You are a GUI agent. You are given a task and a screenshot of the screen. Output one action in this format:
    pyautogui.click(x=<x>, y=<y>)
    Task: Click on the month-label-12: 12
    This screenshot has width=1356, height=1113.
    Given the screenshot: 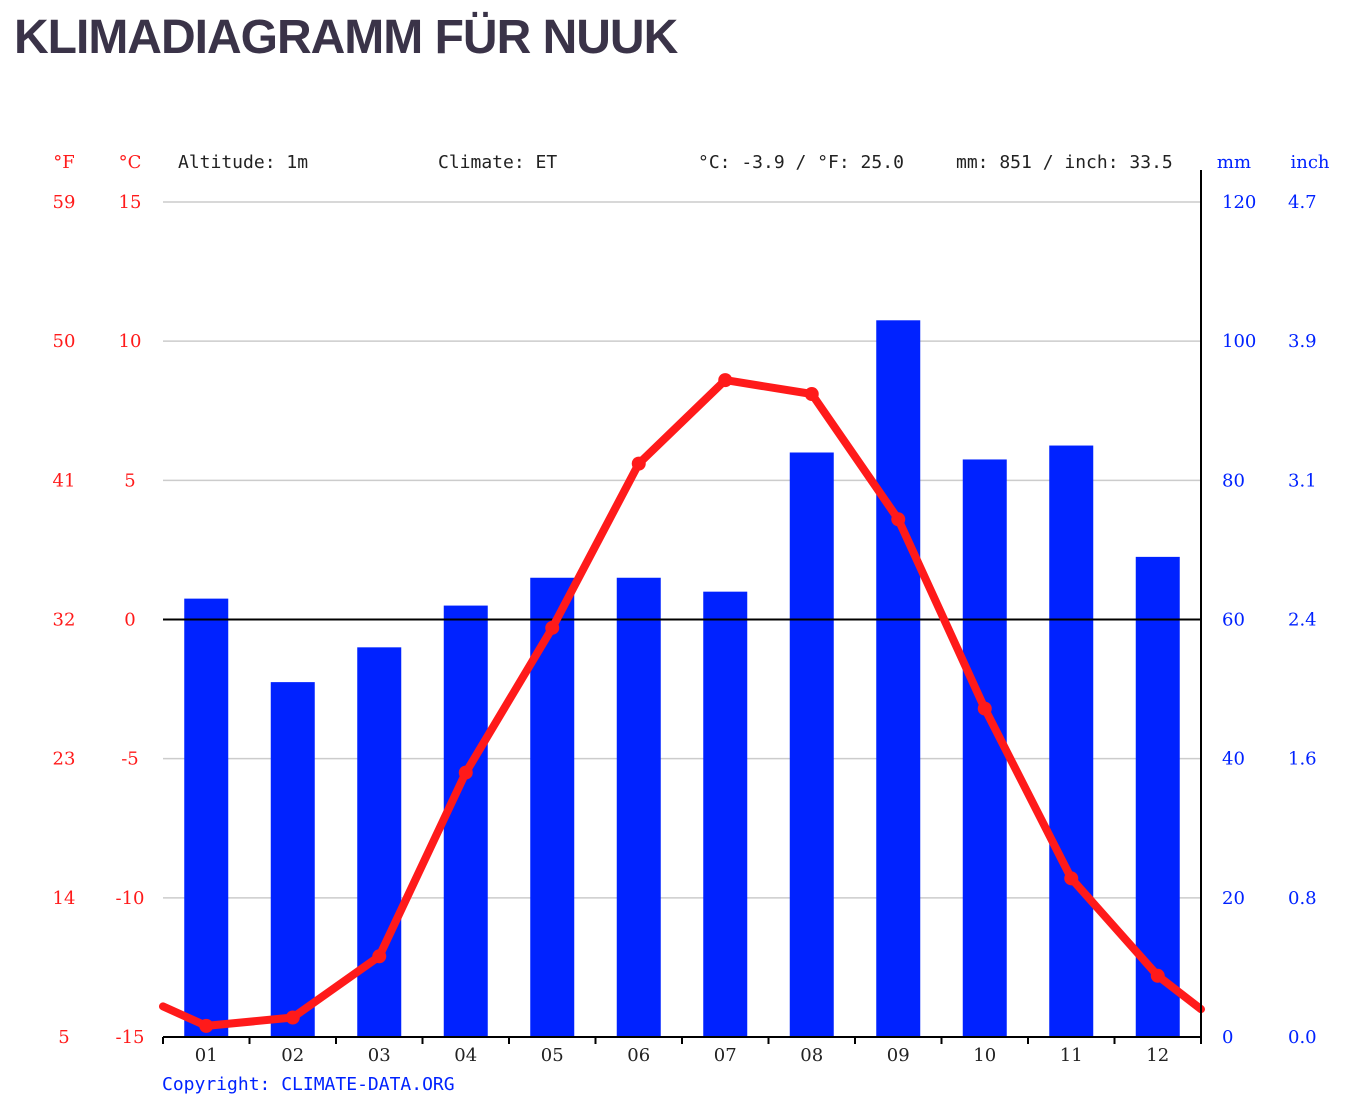 What is the action you would take?
    pyautogui.click(x=1157, y=1055)
    